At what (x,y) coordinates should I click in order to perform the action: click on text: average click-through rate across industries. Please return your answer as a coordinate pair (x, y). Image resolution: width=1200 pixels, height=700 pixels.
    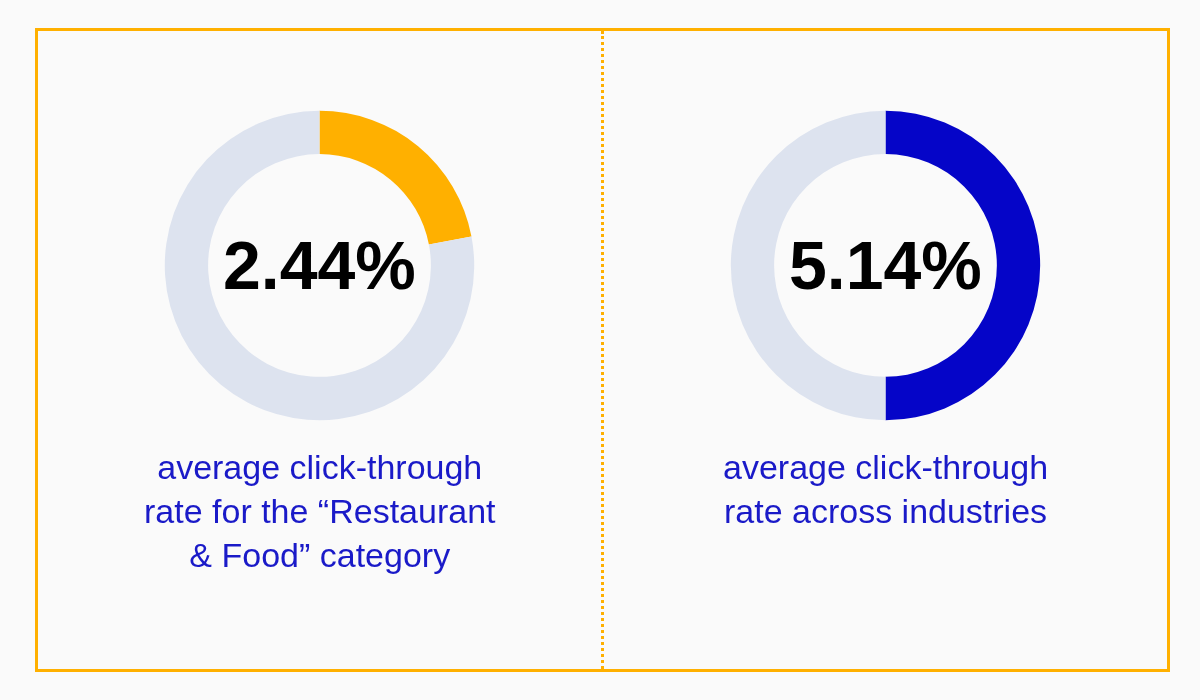
    Looking at the image, I should click on (886, 489).